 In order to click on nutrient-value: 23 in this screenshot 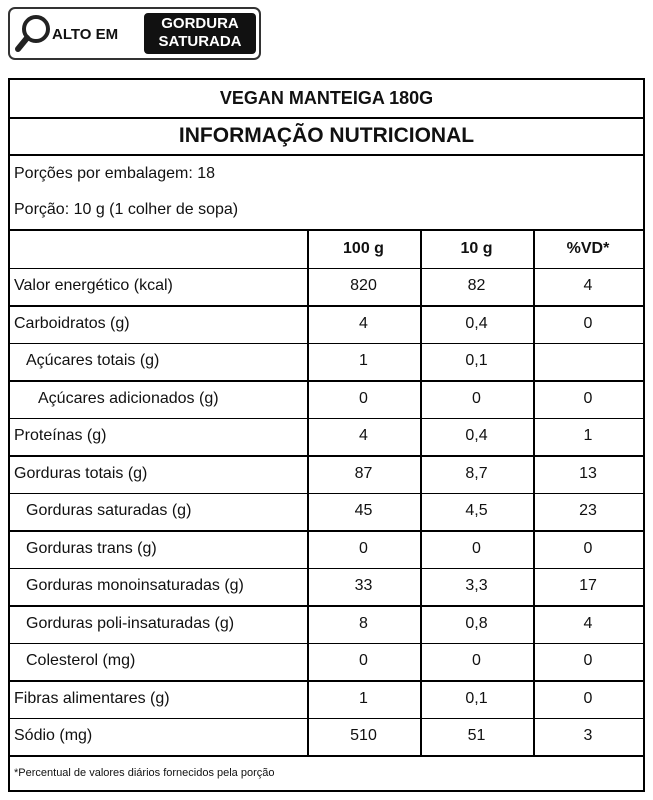, I will do `click(588, 511)`.